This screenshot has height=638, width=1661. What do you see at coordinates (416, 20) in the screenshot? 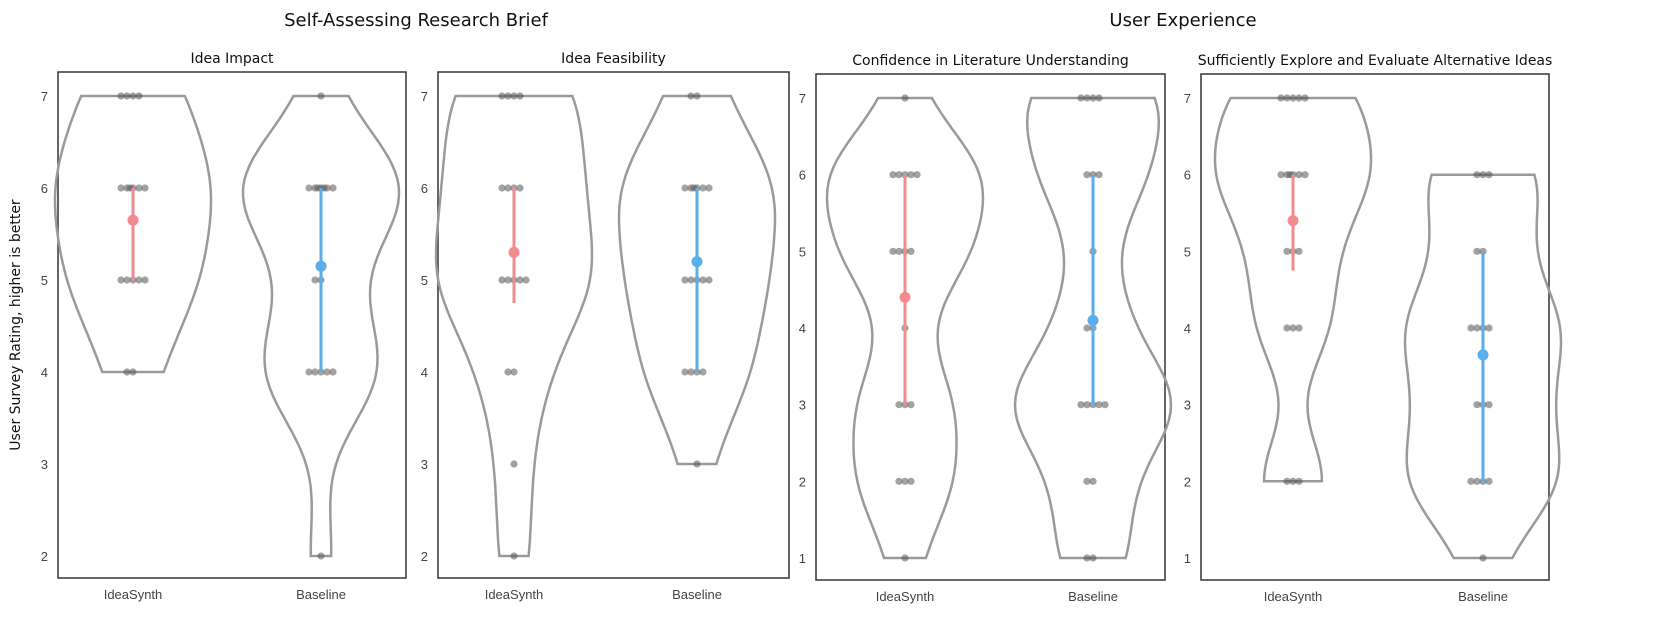
I see `group-title-research-brief: Self-Assessing Research Brief` at bounding box center [416, 20].